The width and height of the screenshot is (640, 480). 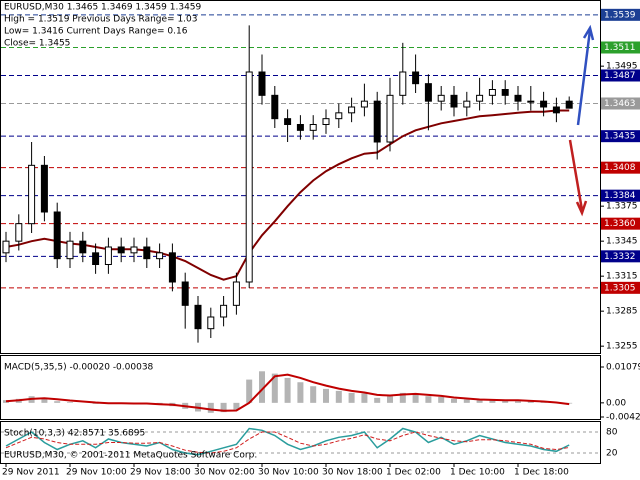 I want to click on stoch-title: Stoch(10,3,3) 42.8571 35.6895, so click(x=74, y=434).